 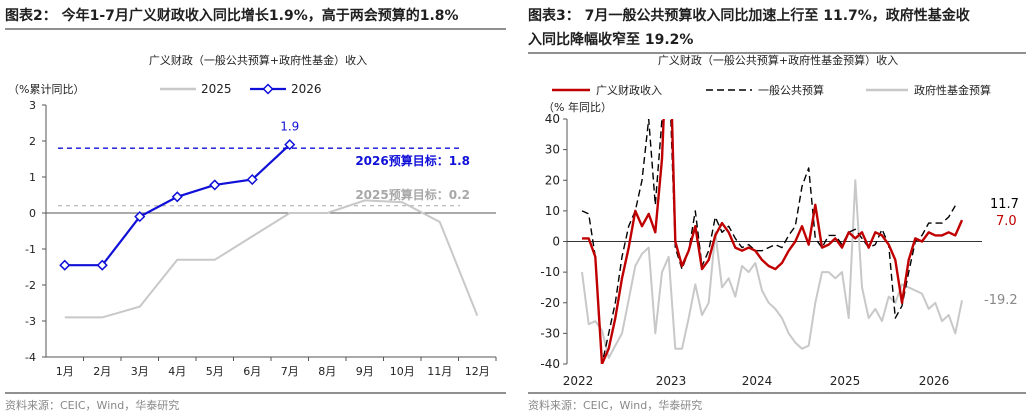 What do you see at coordinates (216, 89) in the screenshot?
I see `left-legend-label-2025: 2025` at bounding box center [216, 89].